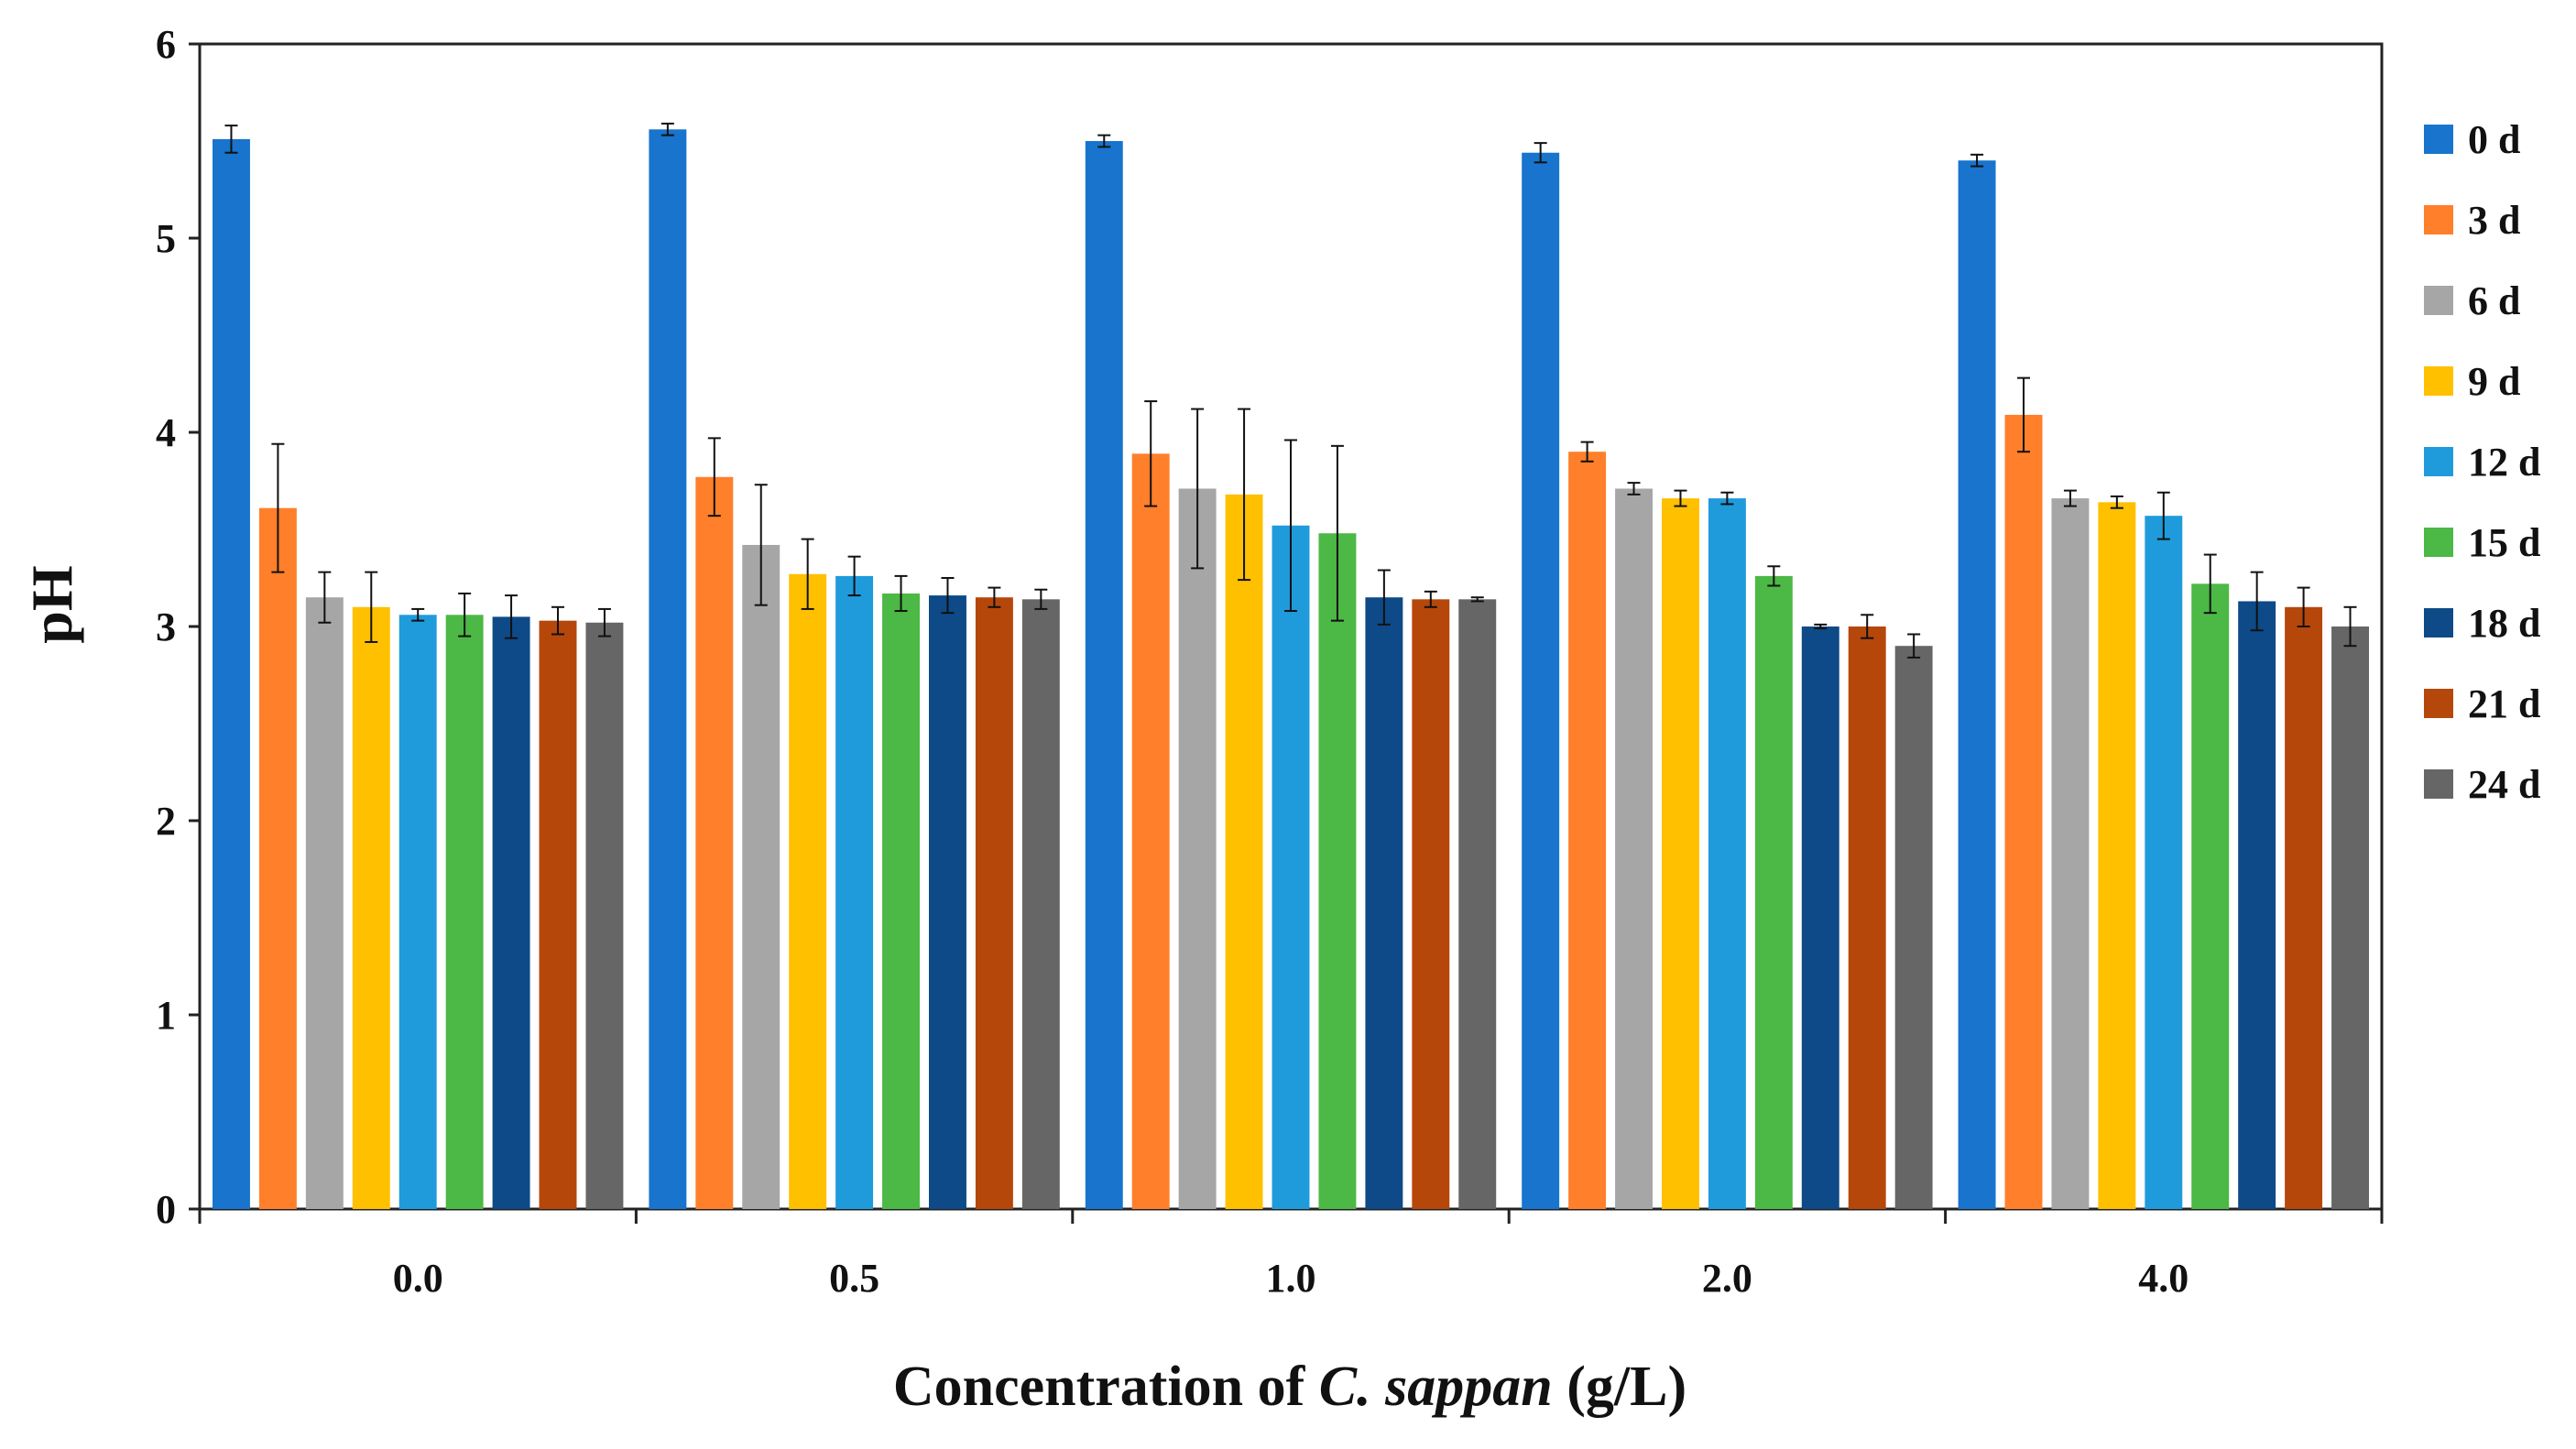  What do you see at coordinates (52, 604) in the screenshot?
I see `y-axis-title: pH` at bounding box center [52, 604].